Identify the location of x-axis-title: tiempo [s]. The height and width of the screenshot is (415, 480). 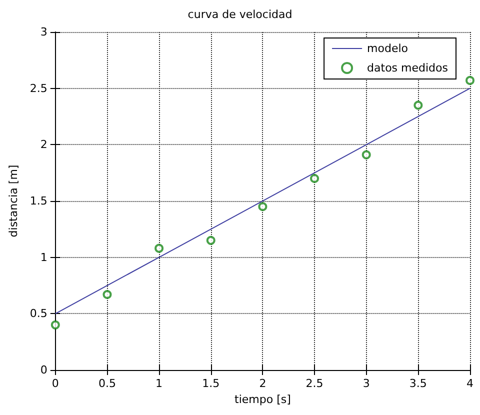
(262, 399).